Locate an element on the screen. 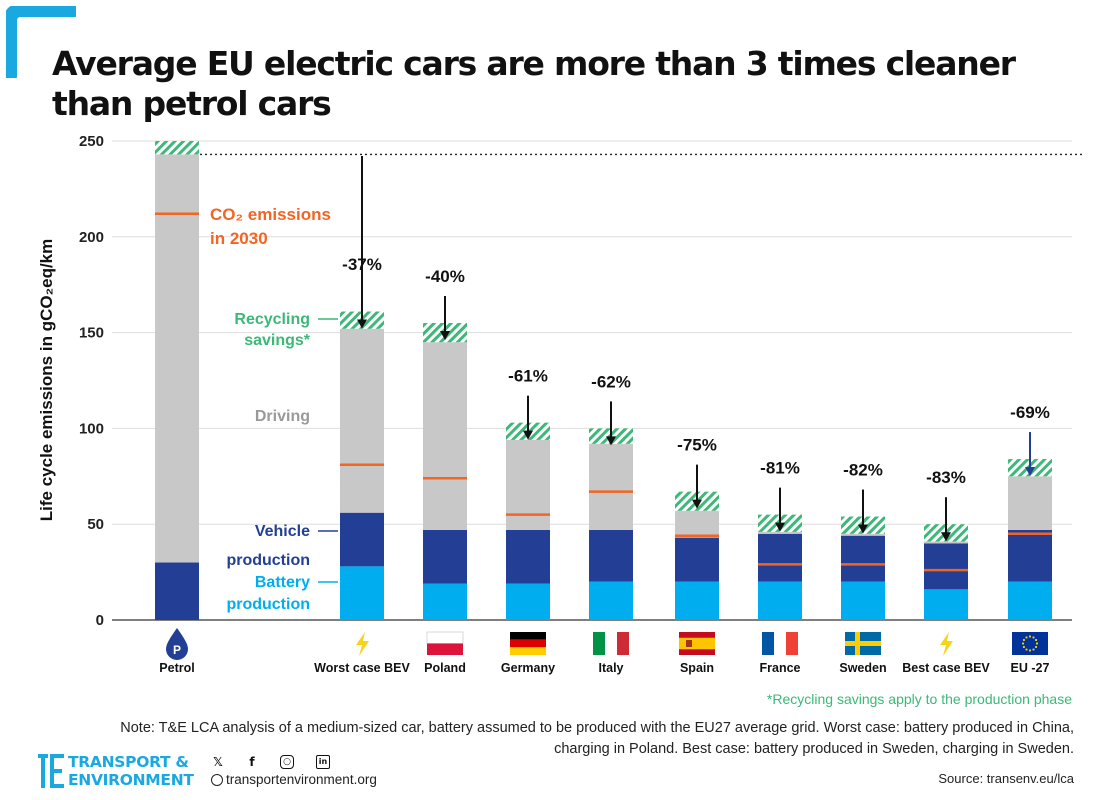 The image size is (1099, 800). x-tick-label: Spain is located at coordinates (697, 668).